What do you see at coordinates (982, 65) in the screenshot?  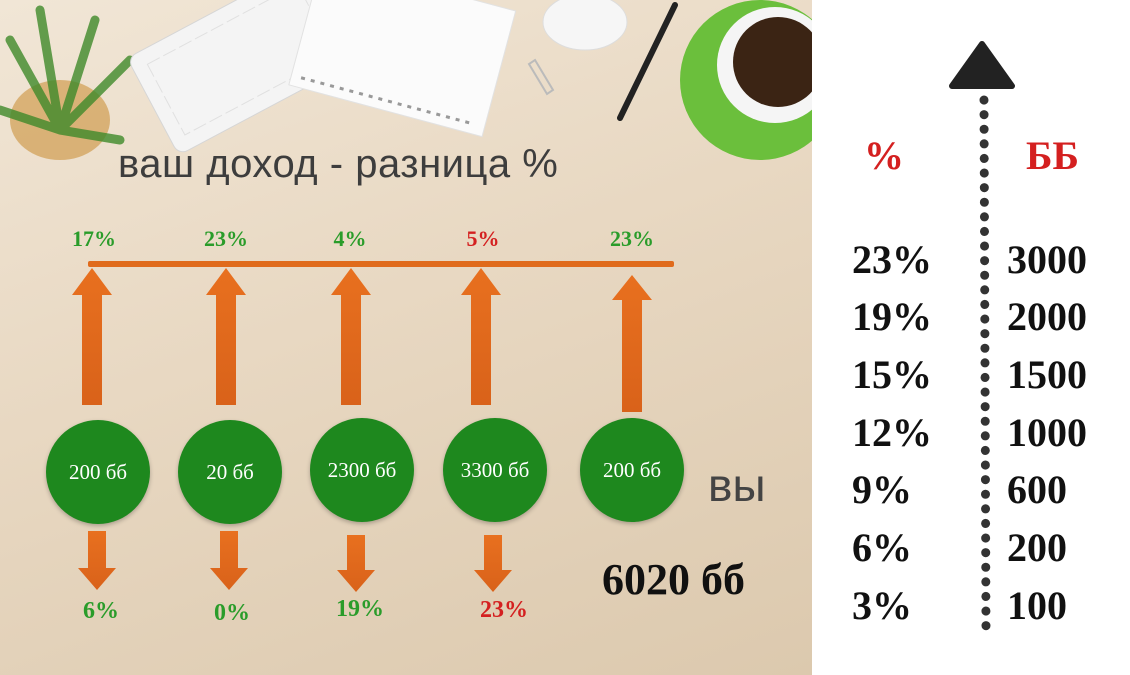 I see `up-triangle-icon` at bounding box center [982, 65].